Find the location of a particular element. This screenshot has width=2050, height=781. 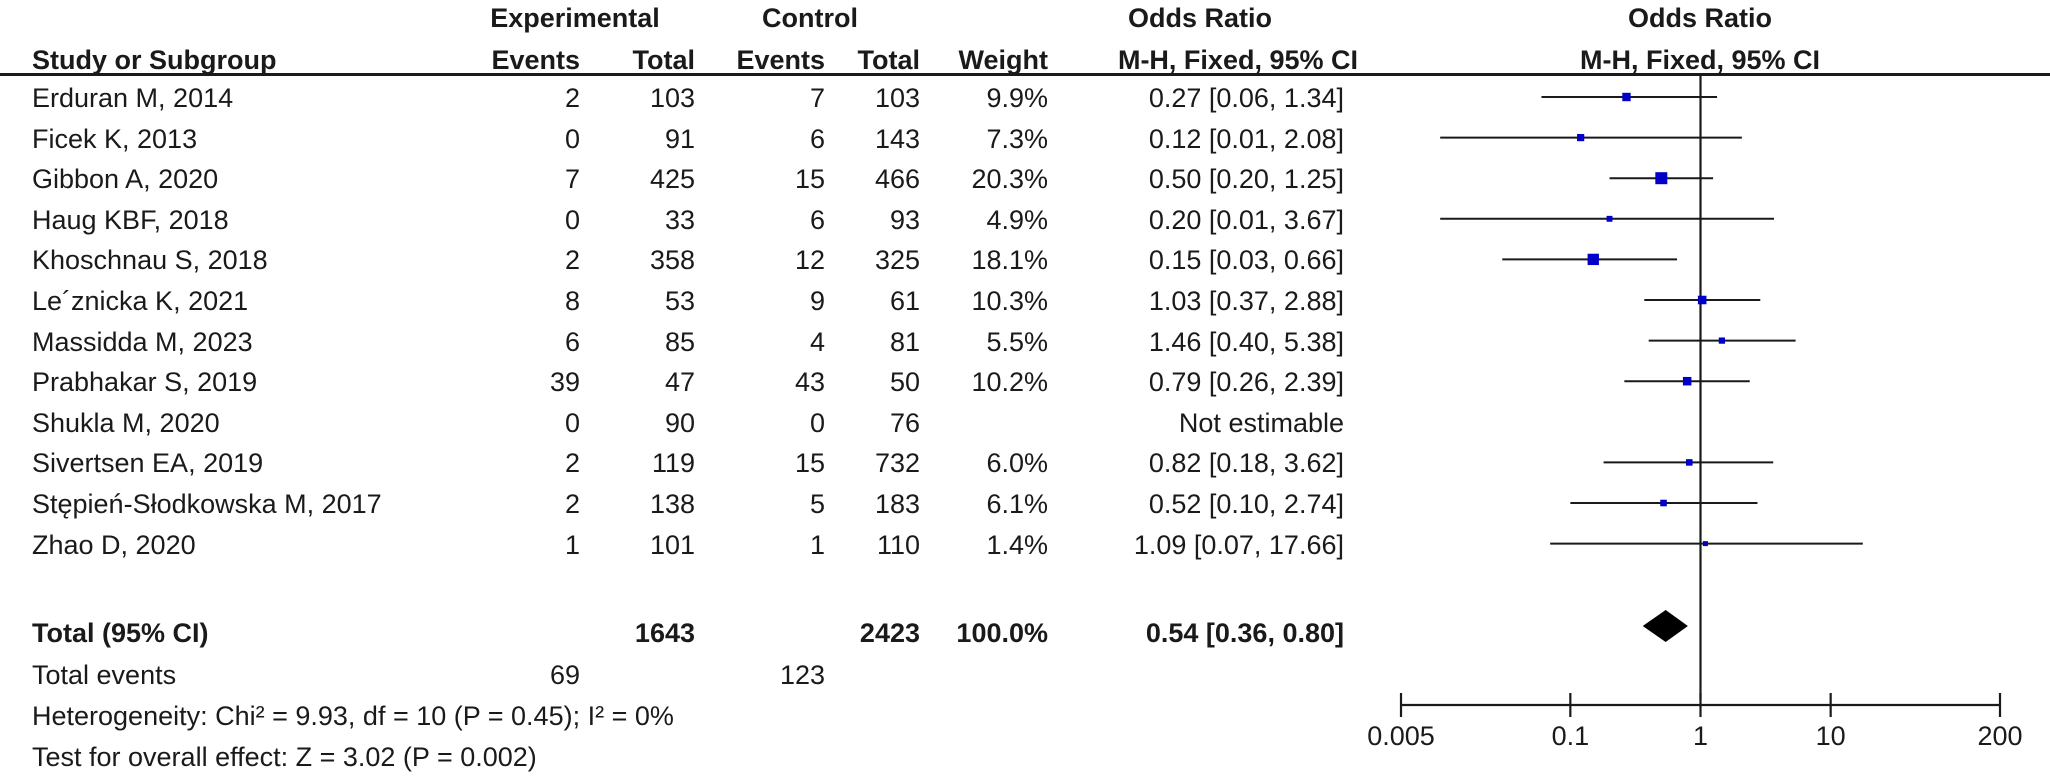

study-ci-text: 0.27 [0.06, 1.34] is located at coordinates (1246, 98).